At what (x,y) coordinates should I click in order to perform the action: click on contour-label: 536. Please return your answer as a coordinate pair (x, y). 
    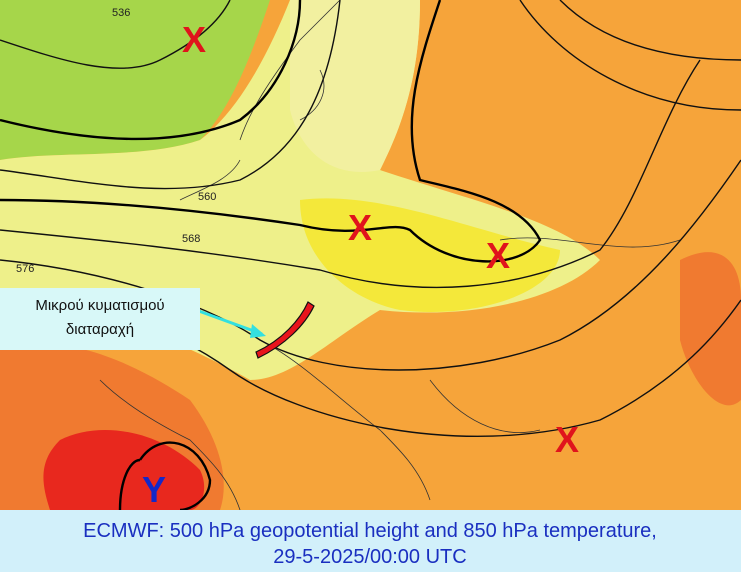
    Looking at the image, I should click on (121, 13).